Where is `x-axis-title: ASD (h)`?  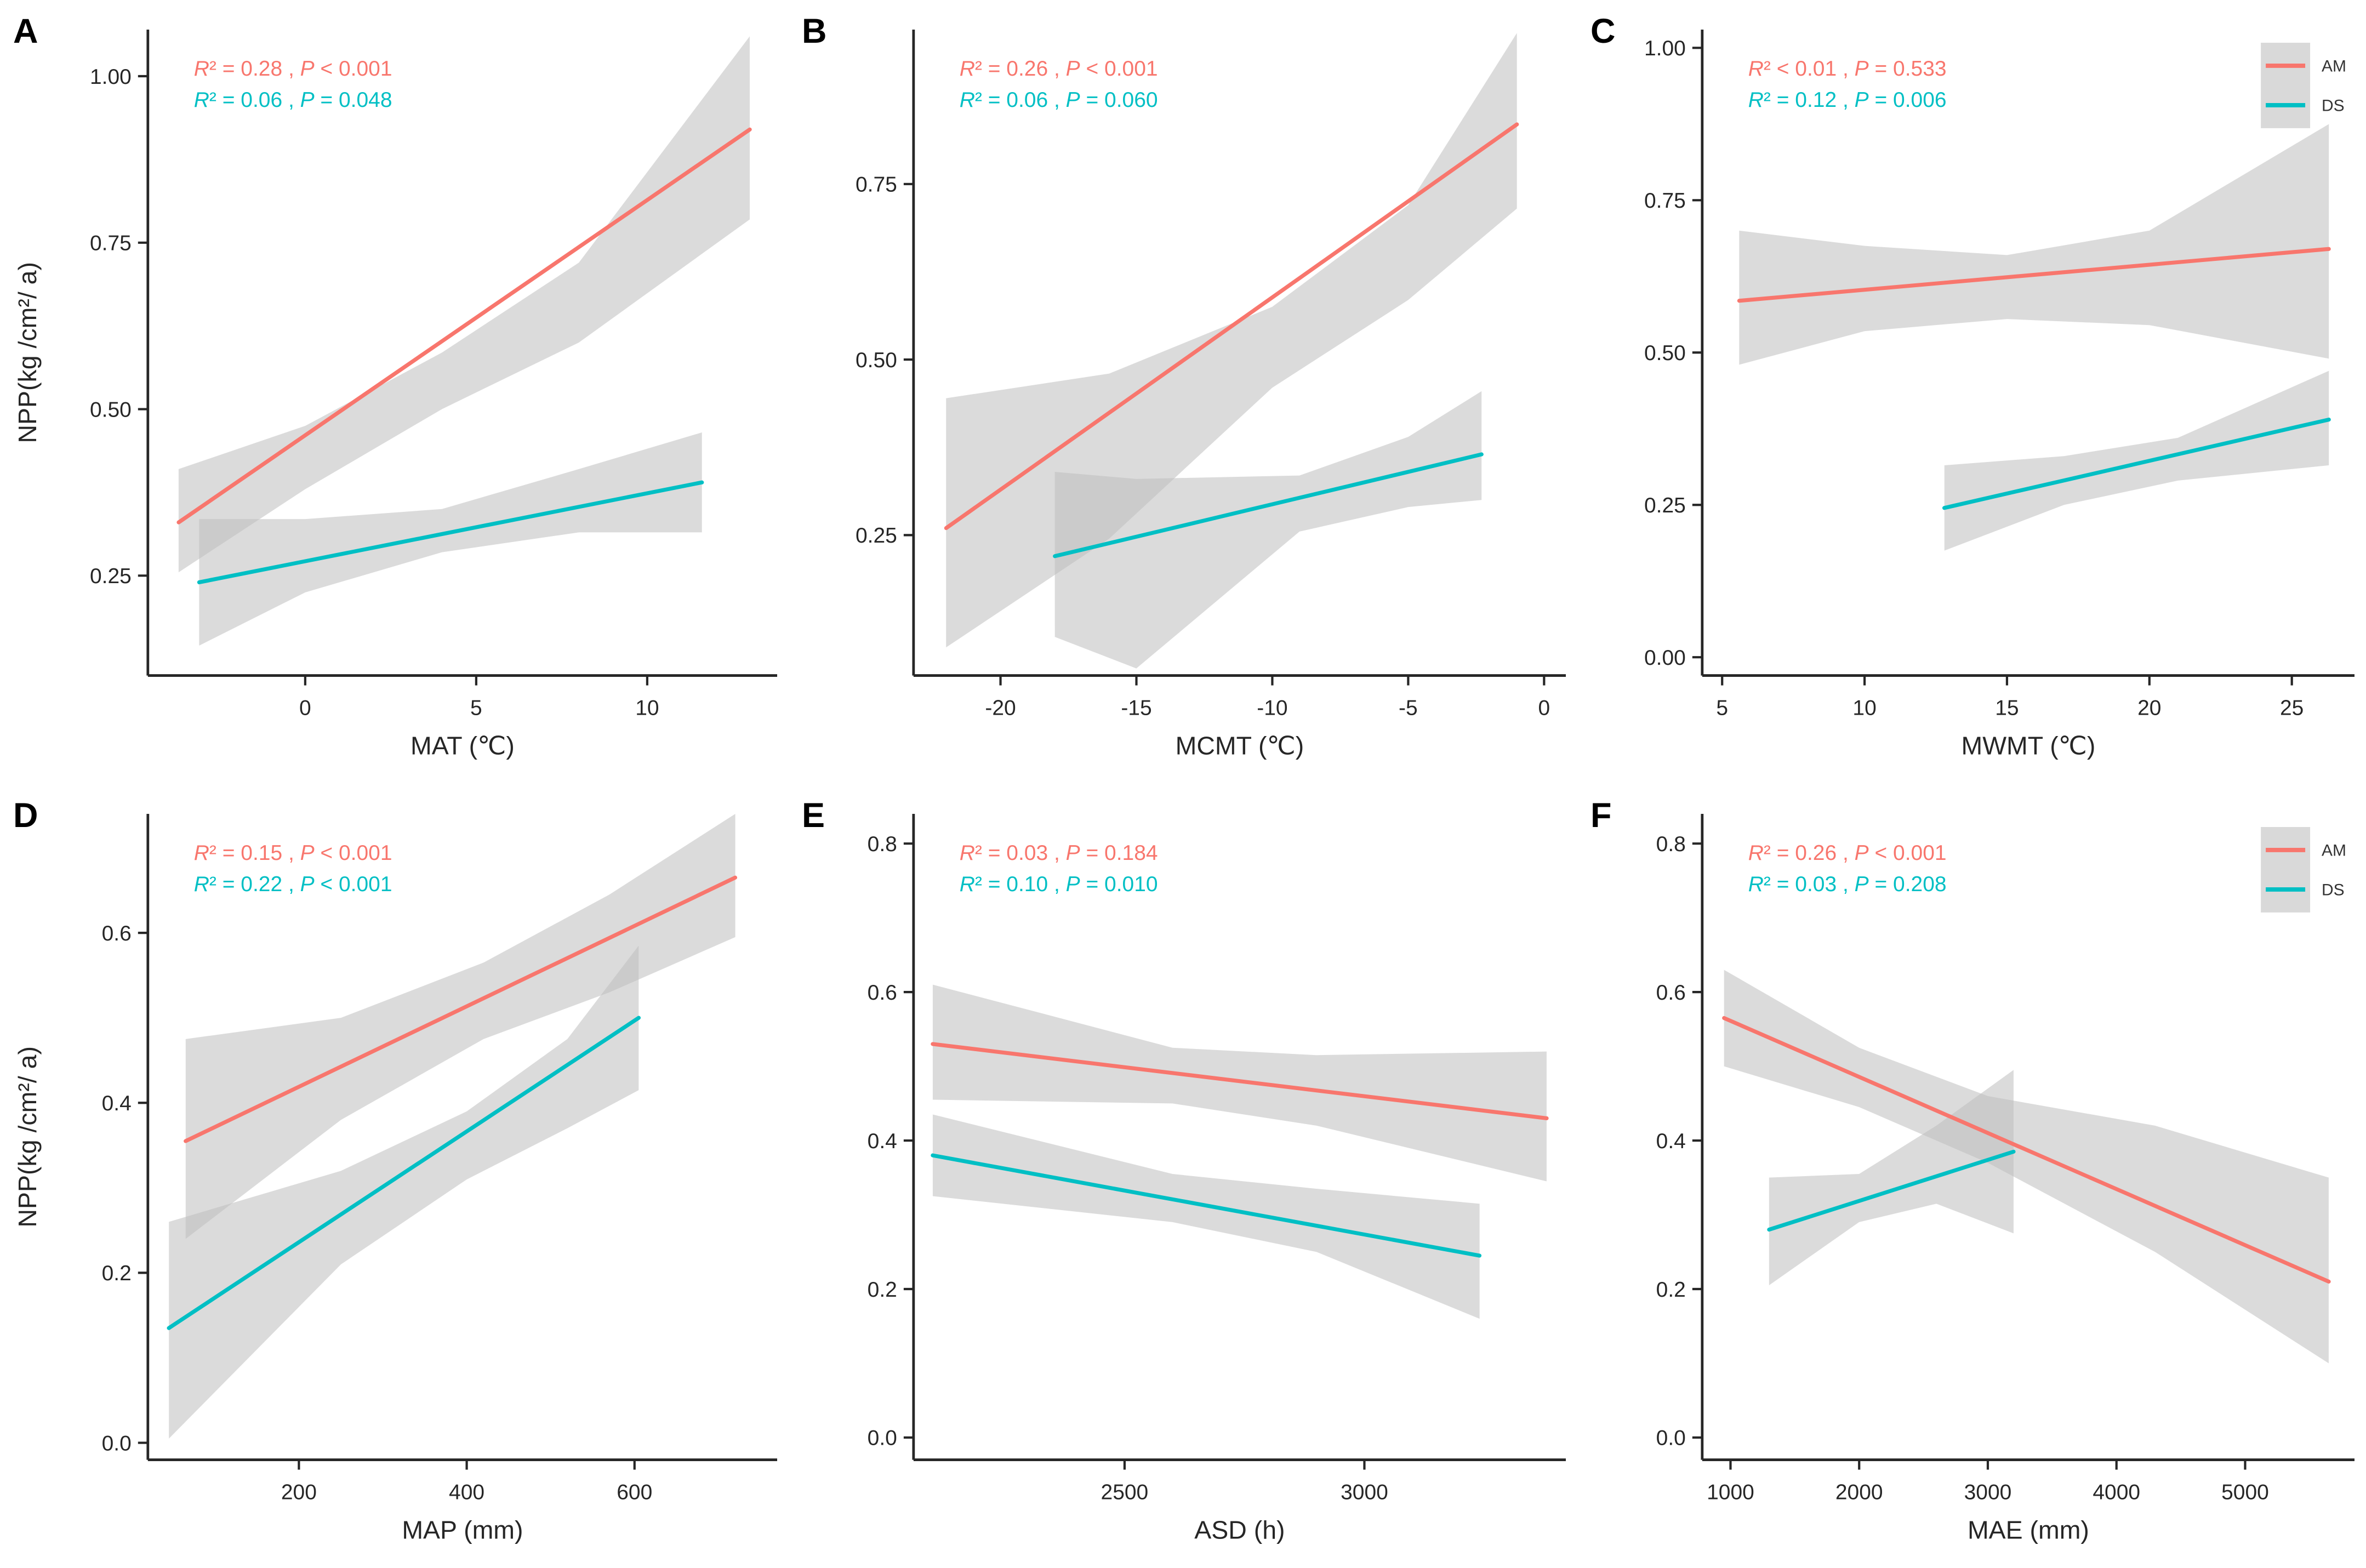
x-axis-title: ASD (h) is located at coordinates (1240, 1529).